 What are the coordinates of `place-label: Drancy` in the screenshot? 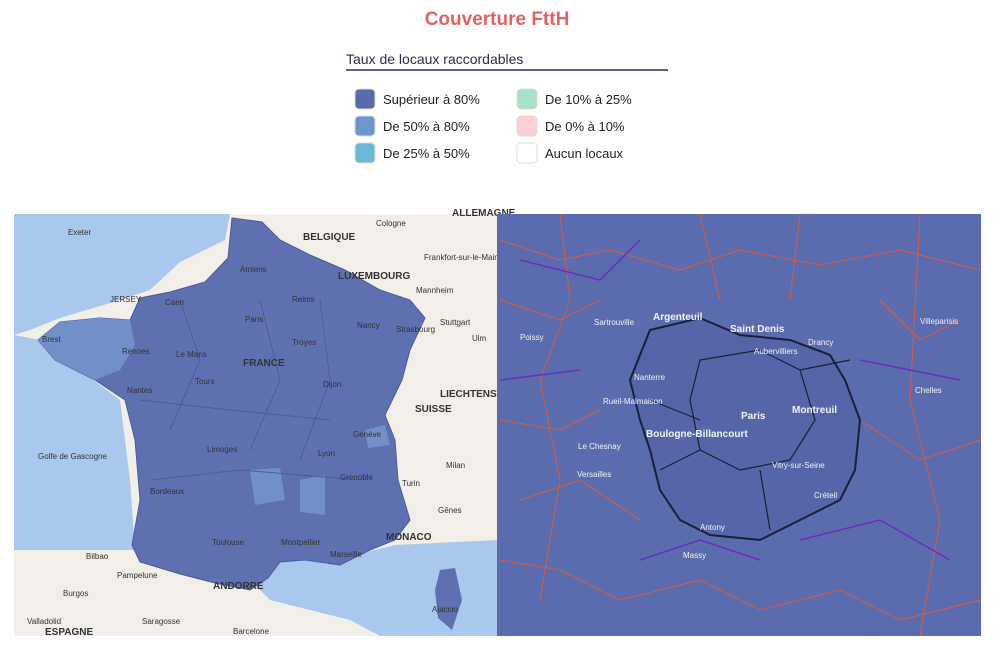 It's located at (820, 342).